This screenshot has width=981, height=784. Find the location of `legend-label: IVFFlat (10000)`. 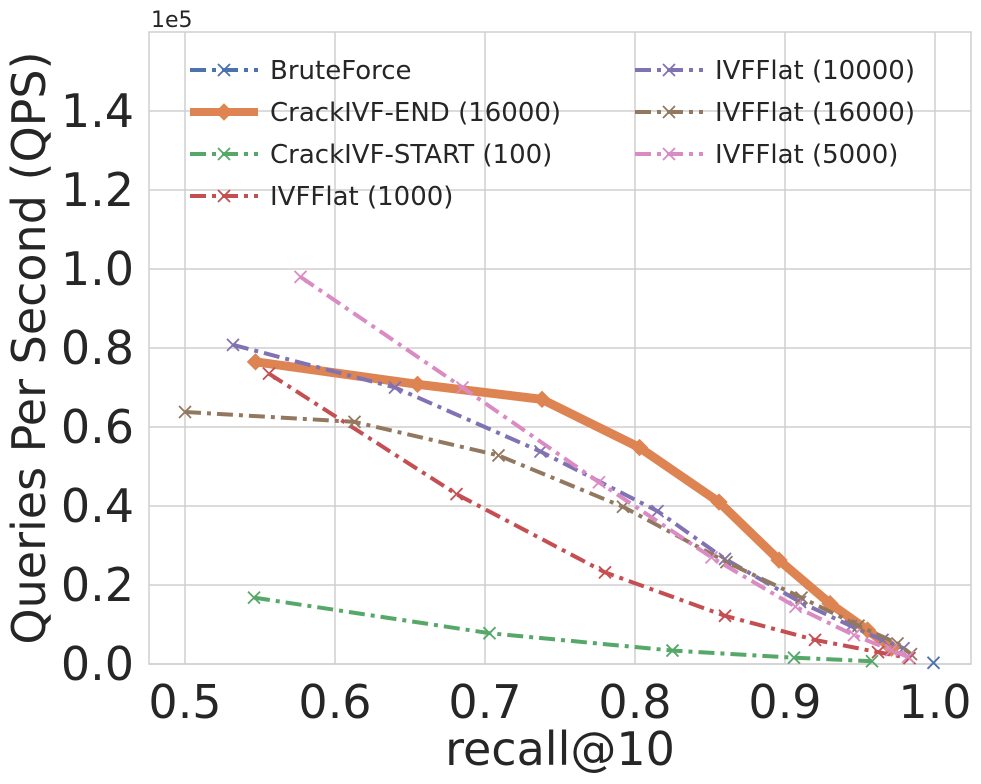

legend-label: IVFFlat (10000) is located at coordinates (815, 71).